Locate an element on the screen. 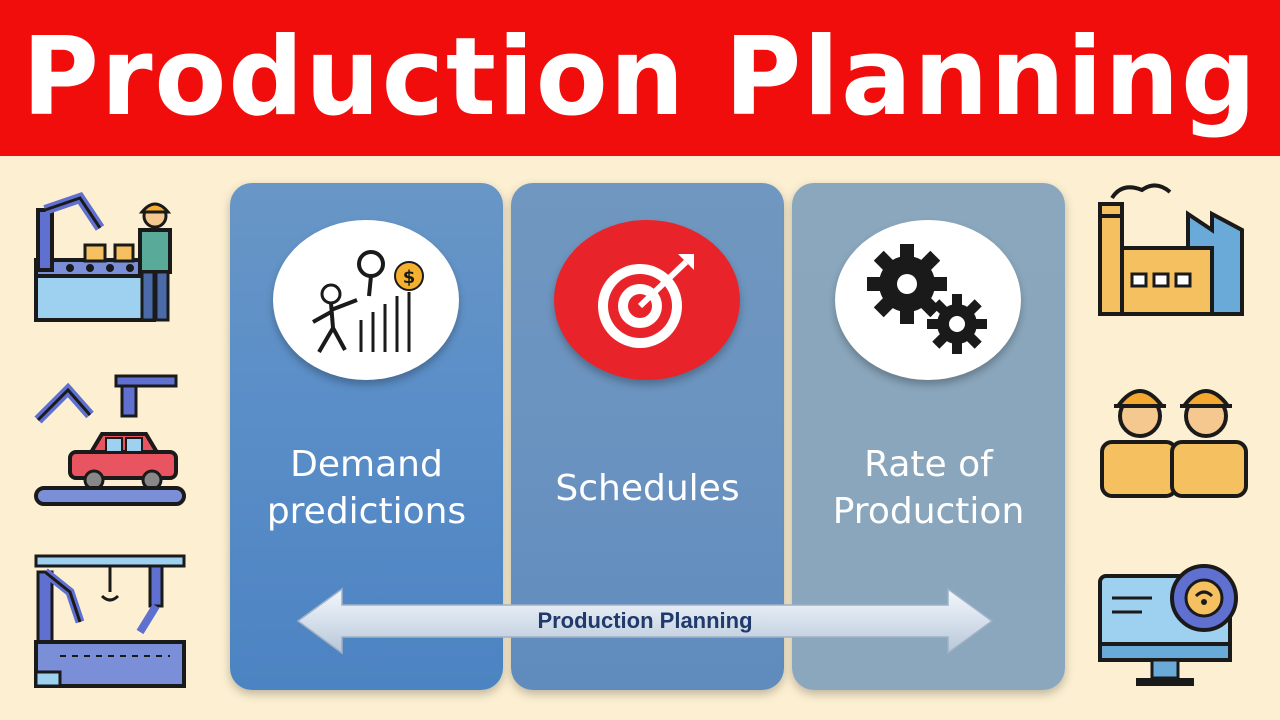 The width and height of the screenshot is (1280, 720). panel-label-line2: predictions is located at coordinates (366, 511).